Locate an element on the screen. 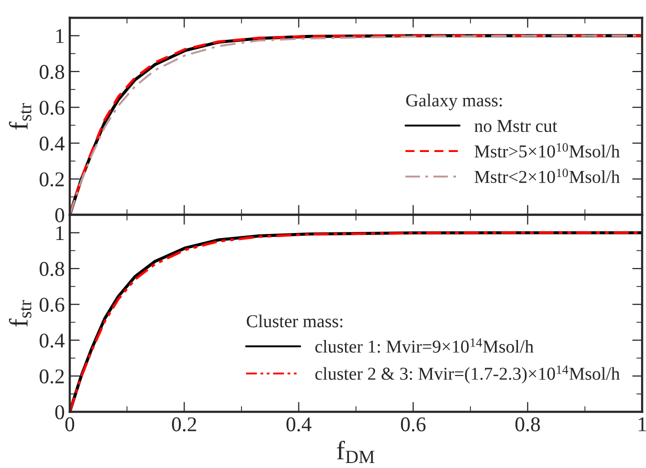 The image size is (646, 468). x-tick-label: 0.2 is located at coordinates (184, 424).